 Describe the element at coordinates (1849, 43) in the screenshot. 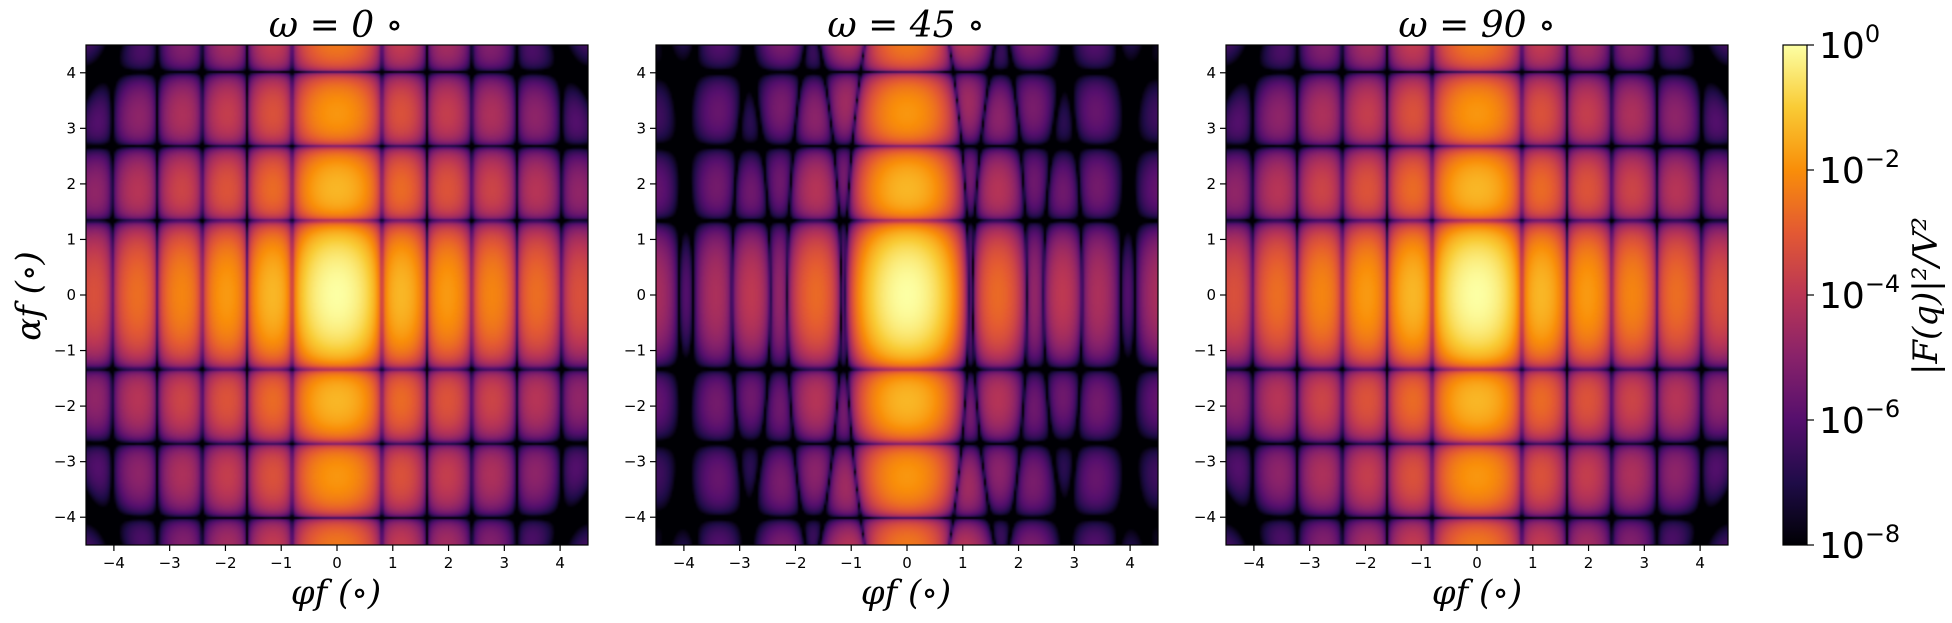

I see `colorbar-tick-label: 10⁰` at that location.